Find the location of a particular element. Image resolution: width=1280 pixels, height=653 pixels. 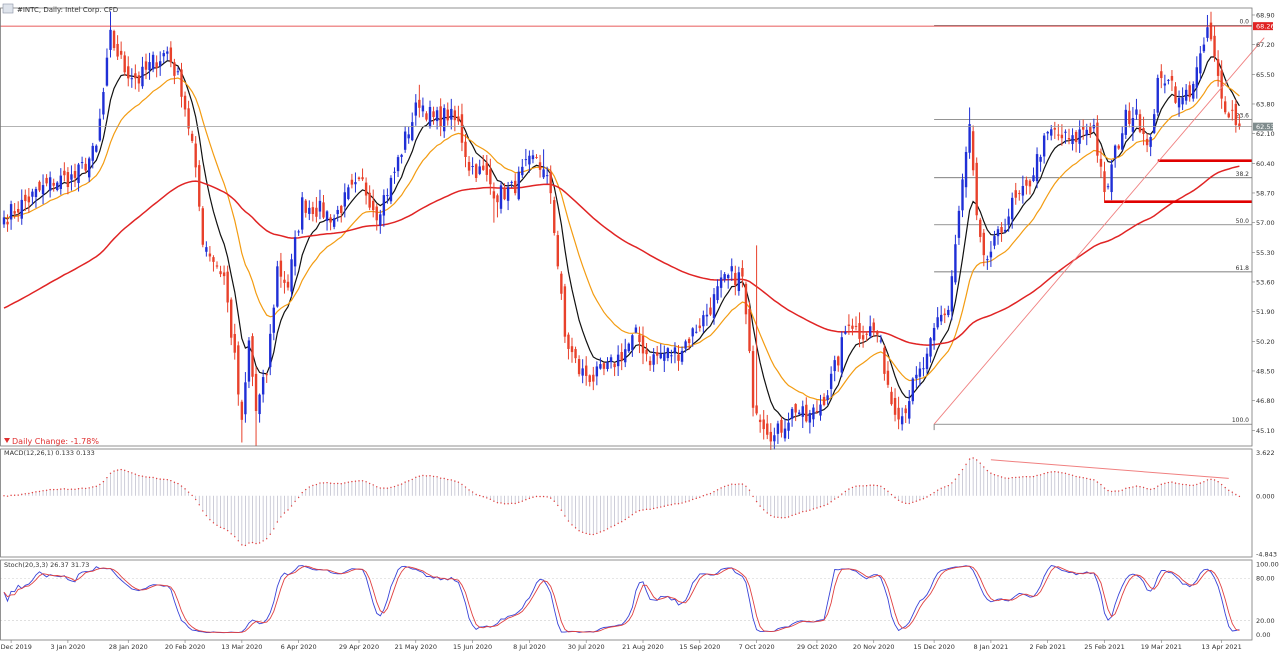

fib-label-100.0: 100.0 is located at coordinates (1240, 420).